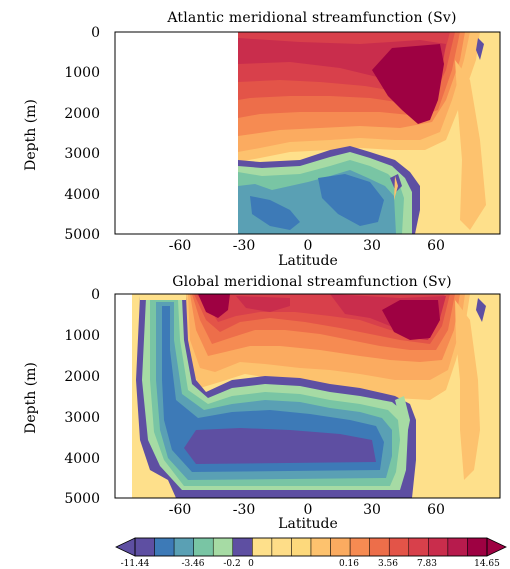 The image size is (510, 569). Describe the element at coordinates (244, 246) in the screenshot. I see `atlantic-xtick: -30` at that location.